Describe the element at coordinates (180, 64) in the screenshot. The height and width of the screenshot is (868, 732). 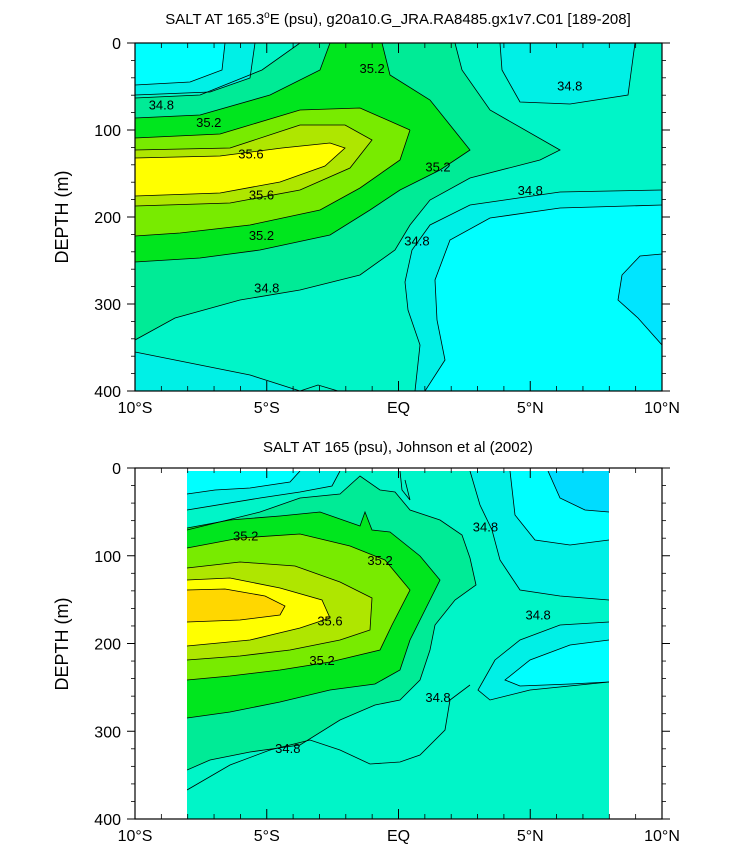
I see `p1-fill-fresh-nw-core` at that location.